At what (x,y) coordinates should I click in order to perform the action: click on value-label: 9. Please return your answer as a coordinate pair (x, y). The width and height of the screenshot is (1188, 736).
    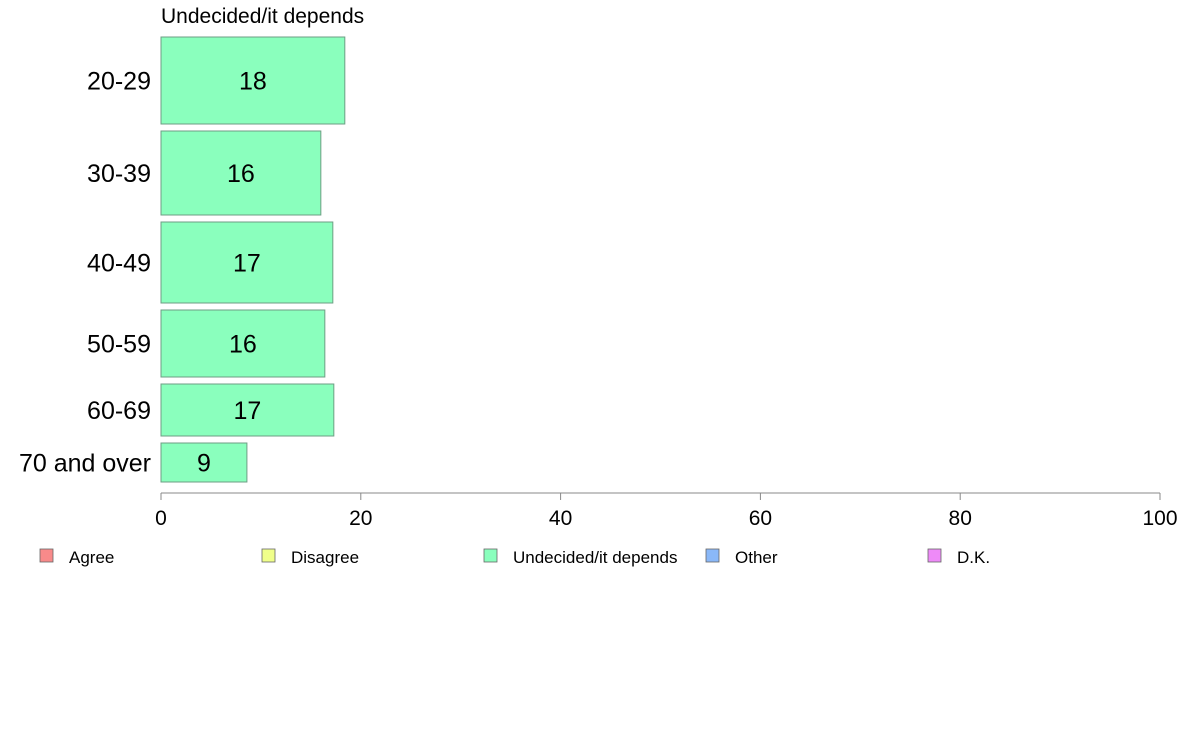
    Looking at the image, I should click on (204, 464).